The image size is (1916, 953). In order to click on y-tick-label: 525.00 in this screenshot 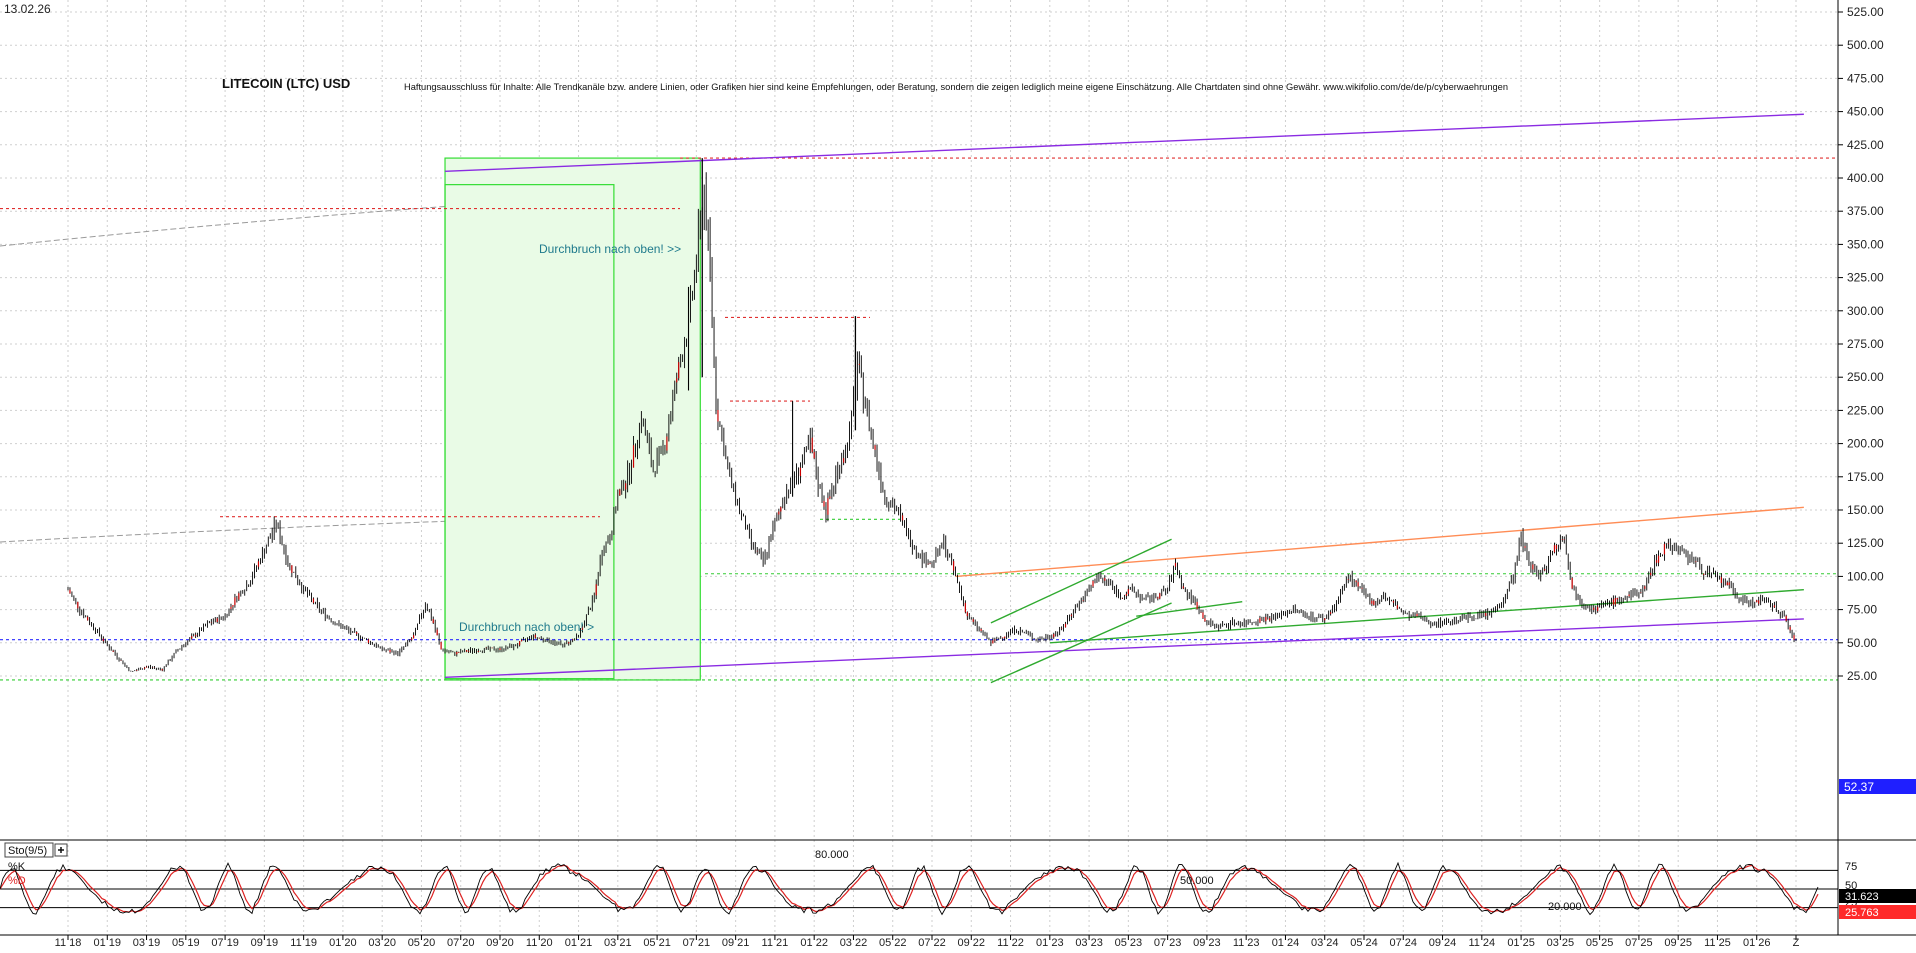, I will do `click(1865, 12)`.